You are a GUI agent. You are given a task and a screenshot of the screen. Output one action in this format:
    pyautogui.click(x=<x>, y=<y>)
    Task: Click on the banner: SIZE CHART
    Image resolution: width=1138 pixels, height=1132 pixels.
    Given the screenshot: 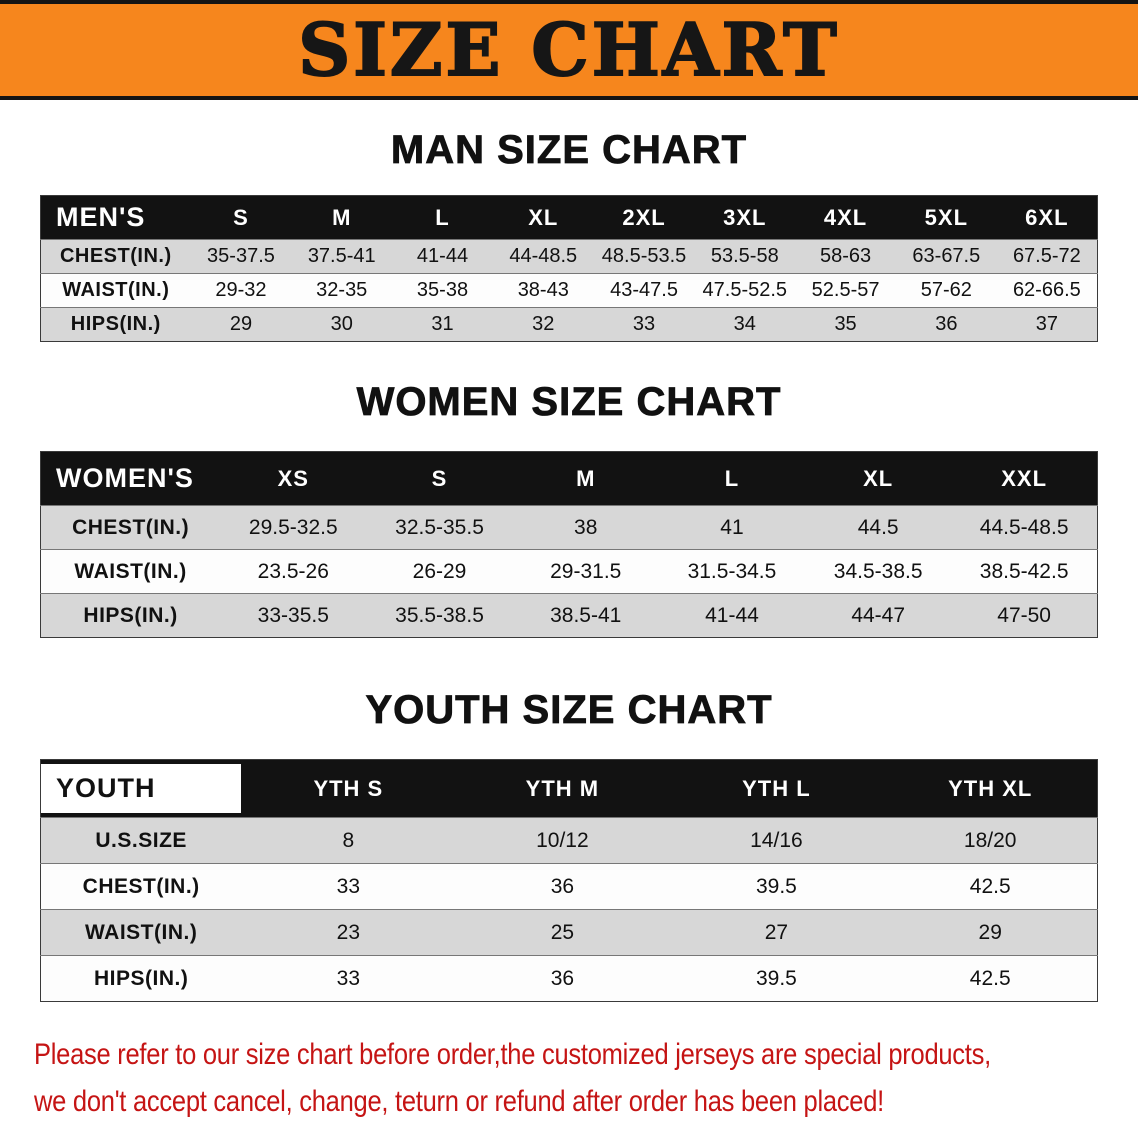 What is the action you would take?
    pyautogui.click(x=569, y=50)
    